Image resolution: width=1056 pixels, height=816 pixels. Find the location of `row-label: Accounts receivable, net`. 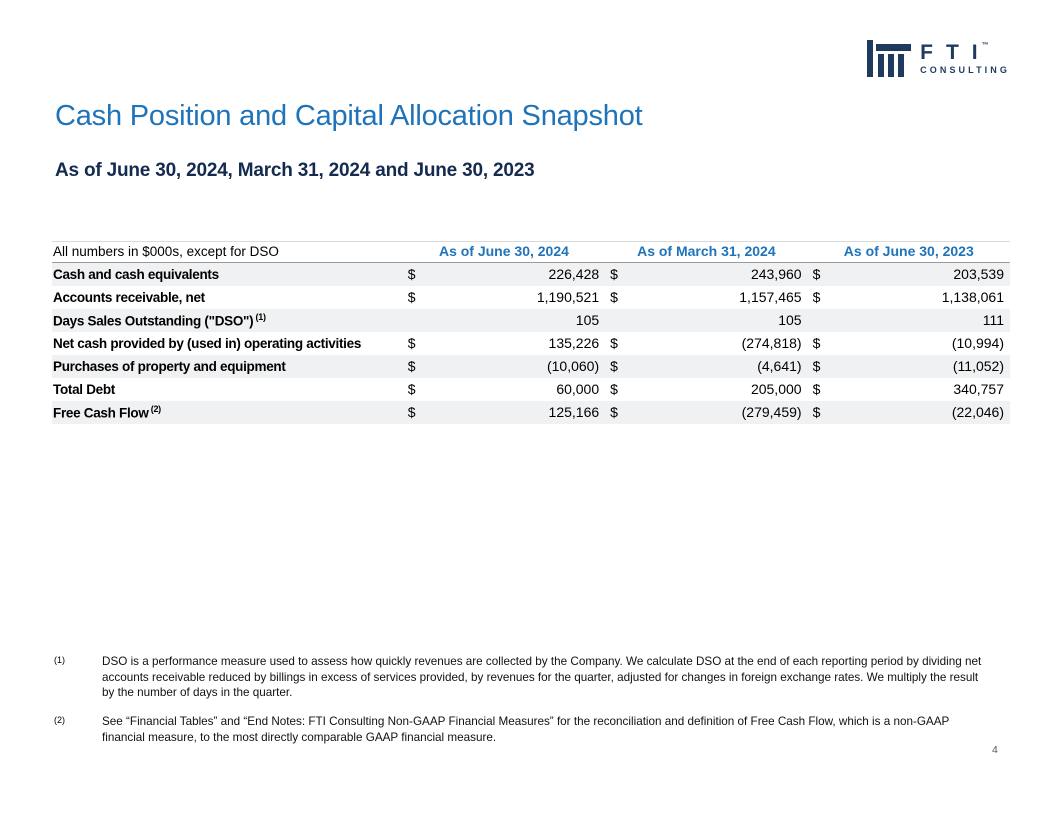

row-label: Accounts receivable, net is located at coordinates (129, 297).